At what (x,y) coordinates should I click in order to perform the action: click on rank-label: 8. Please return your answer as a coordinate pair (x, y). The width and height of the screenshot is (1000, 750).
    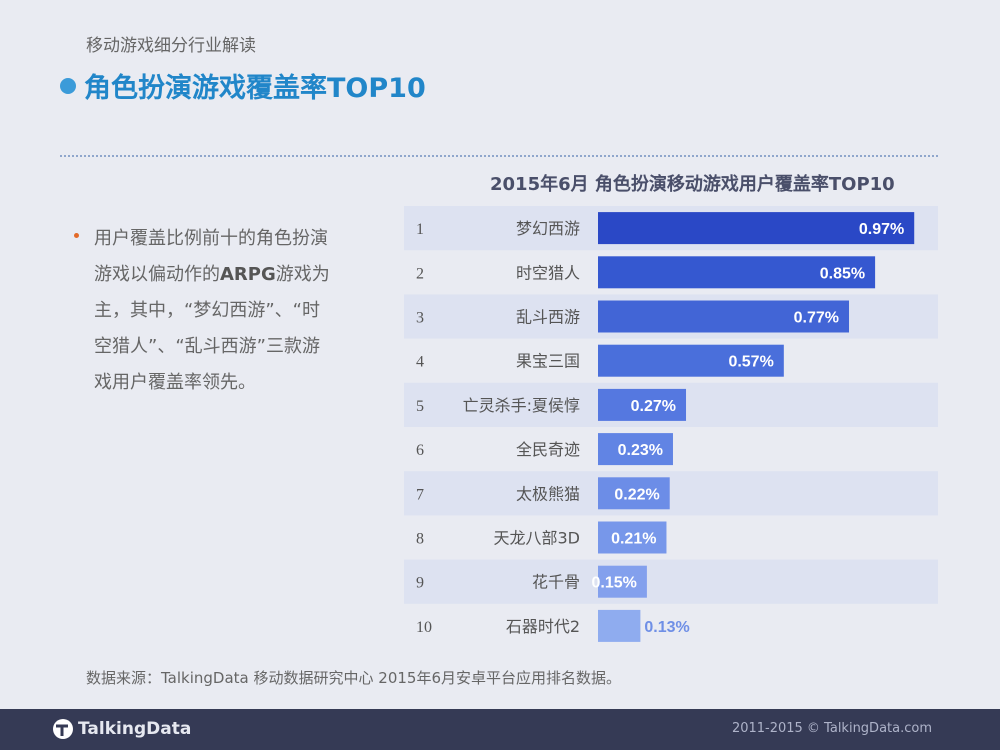
    Looking at the image, I should click on (420, 539).